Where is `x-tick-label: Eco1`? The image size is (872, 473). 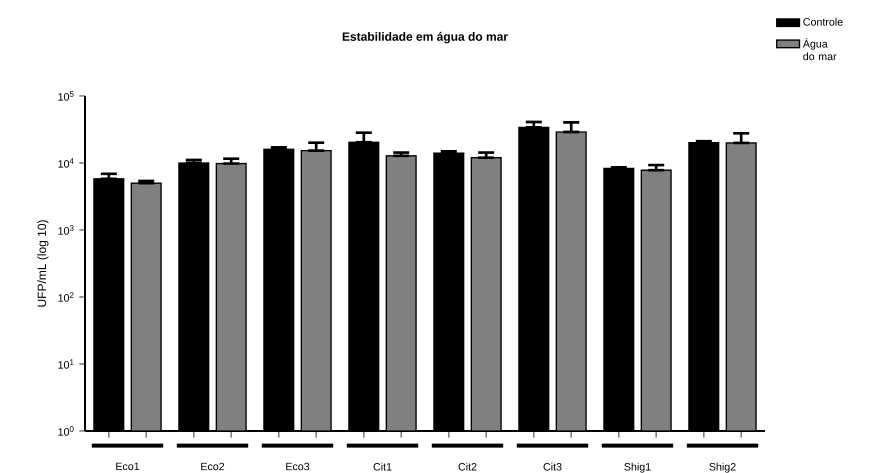 x-tick-label: Eco1 is located at coordinates (128, 466).